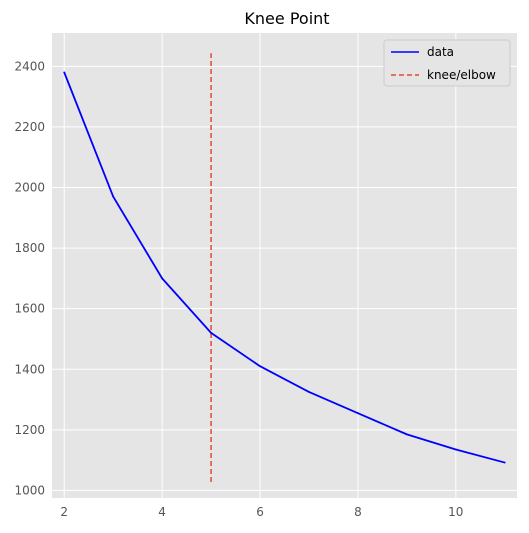 The height and width of the screenshot is (533, 529). I want to click on y-tick-label: 1200, so click(29, 430).